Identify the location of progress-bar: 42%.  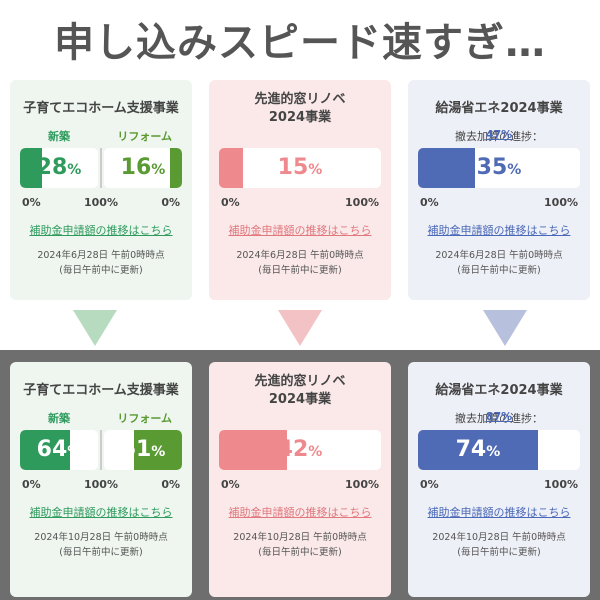
(300, 450).